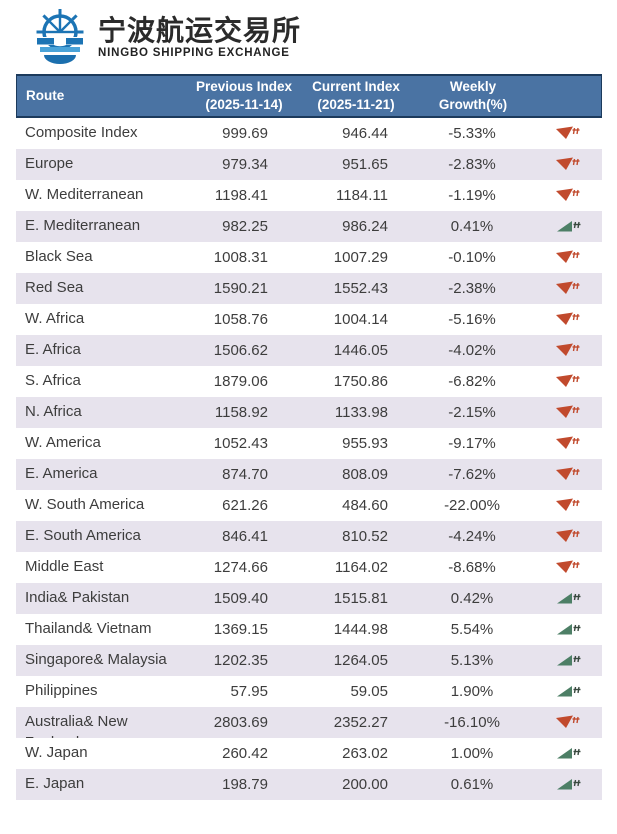 This screenshot has height=834, width=617. I want to click on table-row: E. America 874.70 808.09 -7.62%, so click(309, 474).